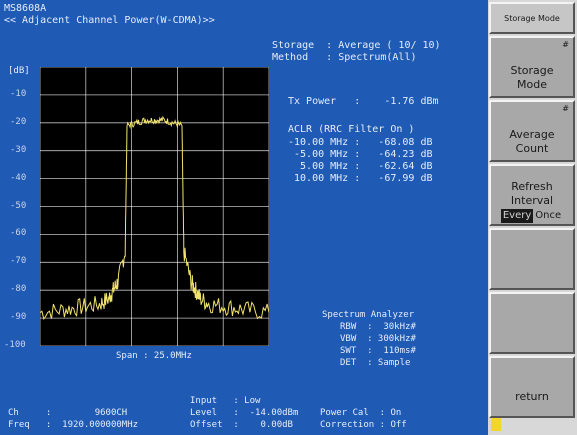  I want to click on rbw-value: RBW : 30kHz#, so click(378, 327).